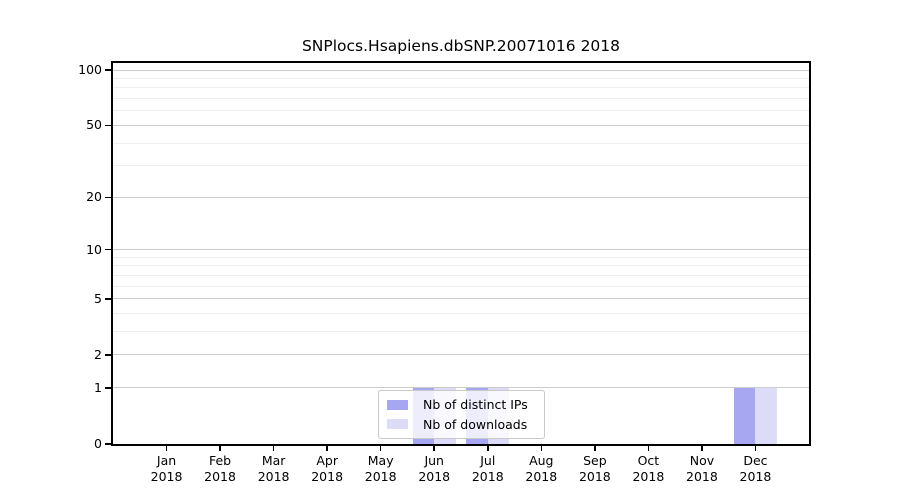 The height and width of the screenshot is (500, 900). Describe the element at coordinates (98, 387) in the screenshot. I see `y-tick-label: 1` at that location.